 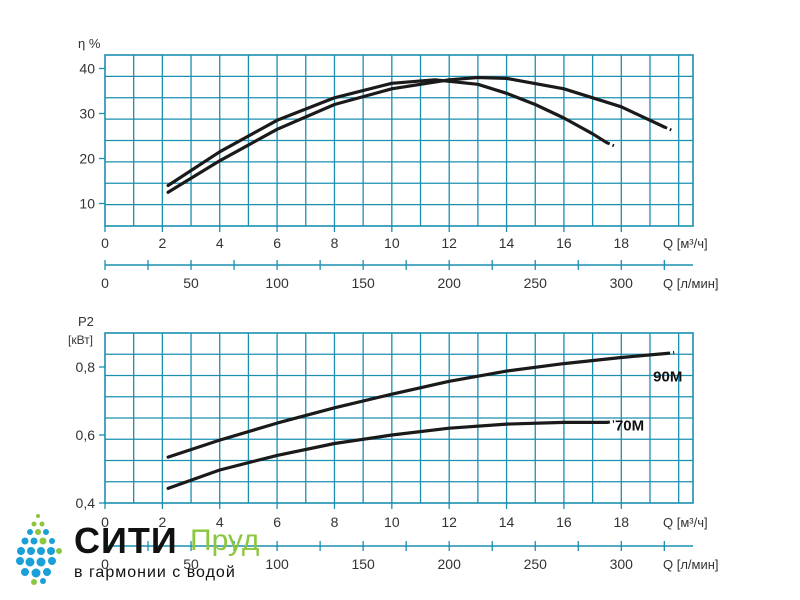 I want to click on series-label-70M: 70M, so click(x=629, y=425).